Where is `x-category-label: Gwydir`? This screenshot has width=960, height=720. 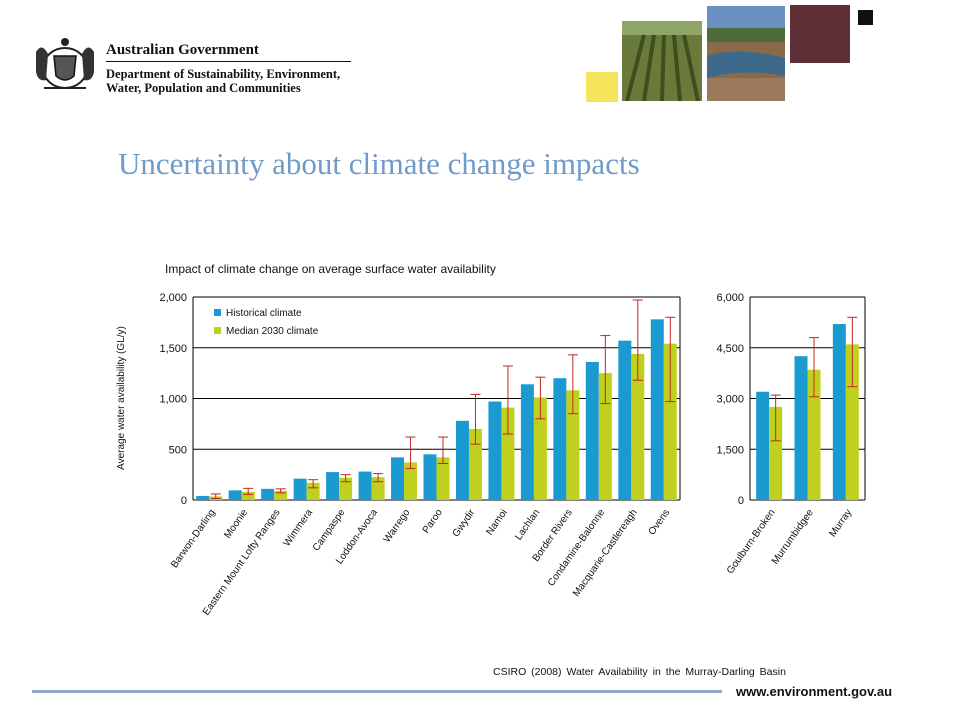 x-category-label: Gwydir is located at coordinates (464, 523).